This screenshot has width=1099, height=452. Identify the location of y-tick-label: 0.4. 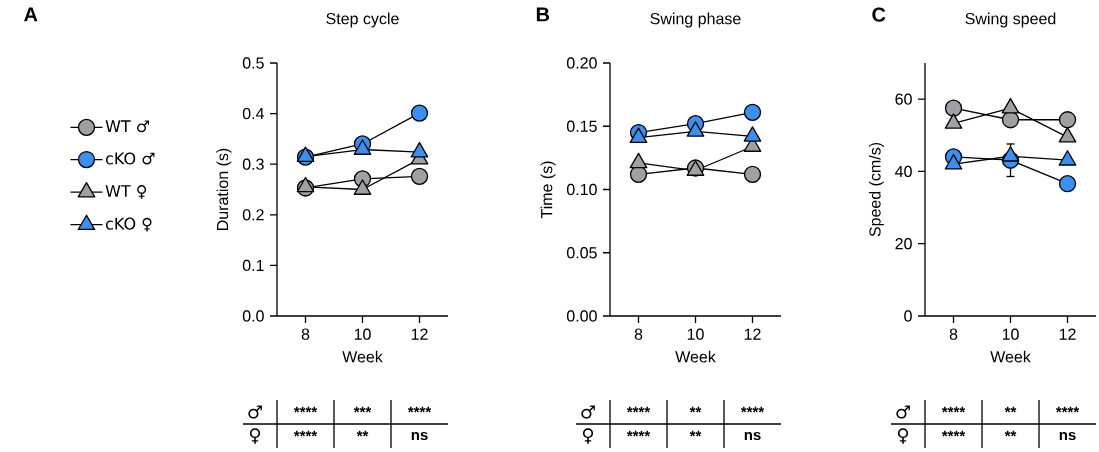
(253, 113).